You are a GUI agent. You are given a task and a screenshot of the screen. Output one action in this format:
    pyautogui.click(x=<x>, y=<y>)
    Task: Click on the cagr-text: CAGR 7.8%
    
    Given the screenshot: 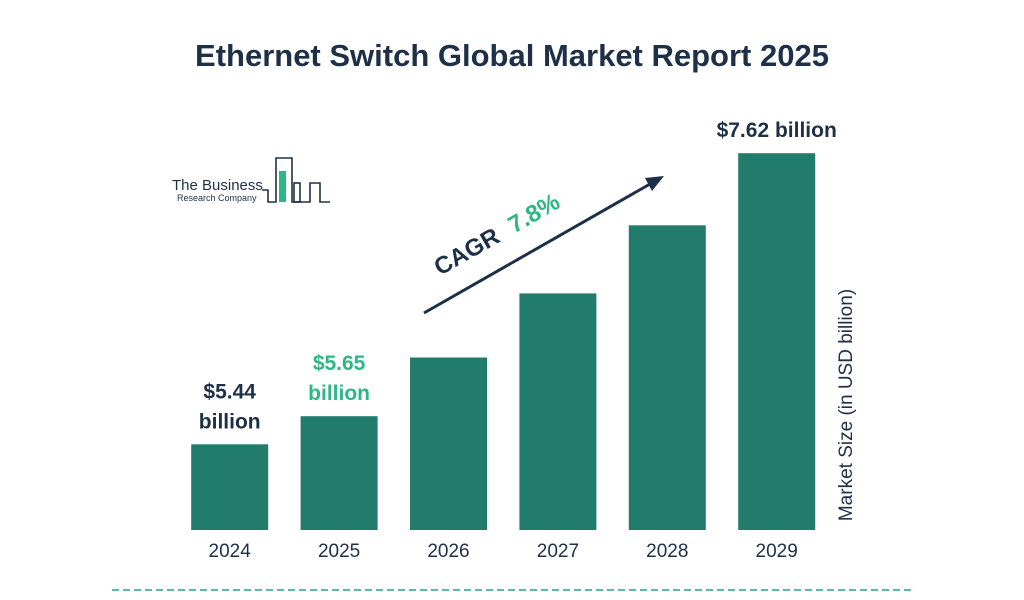 What is the action you would take?
    pyautogui.click(x=497, y=234)
    